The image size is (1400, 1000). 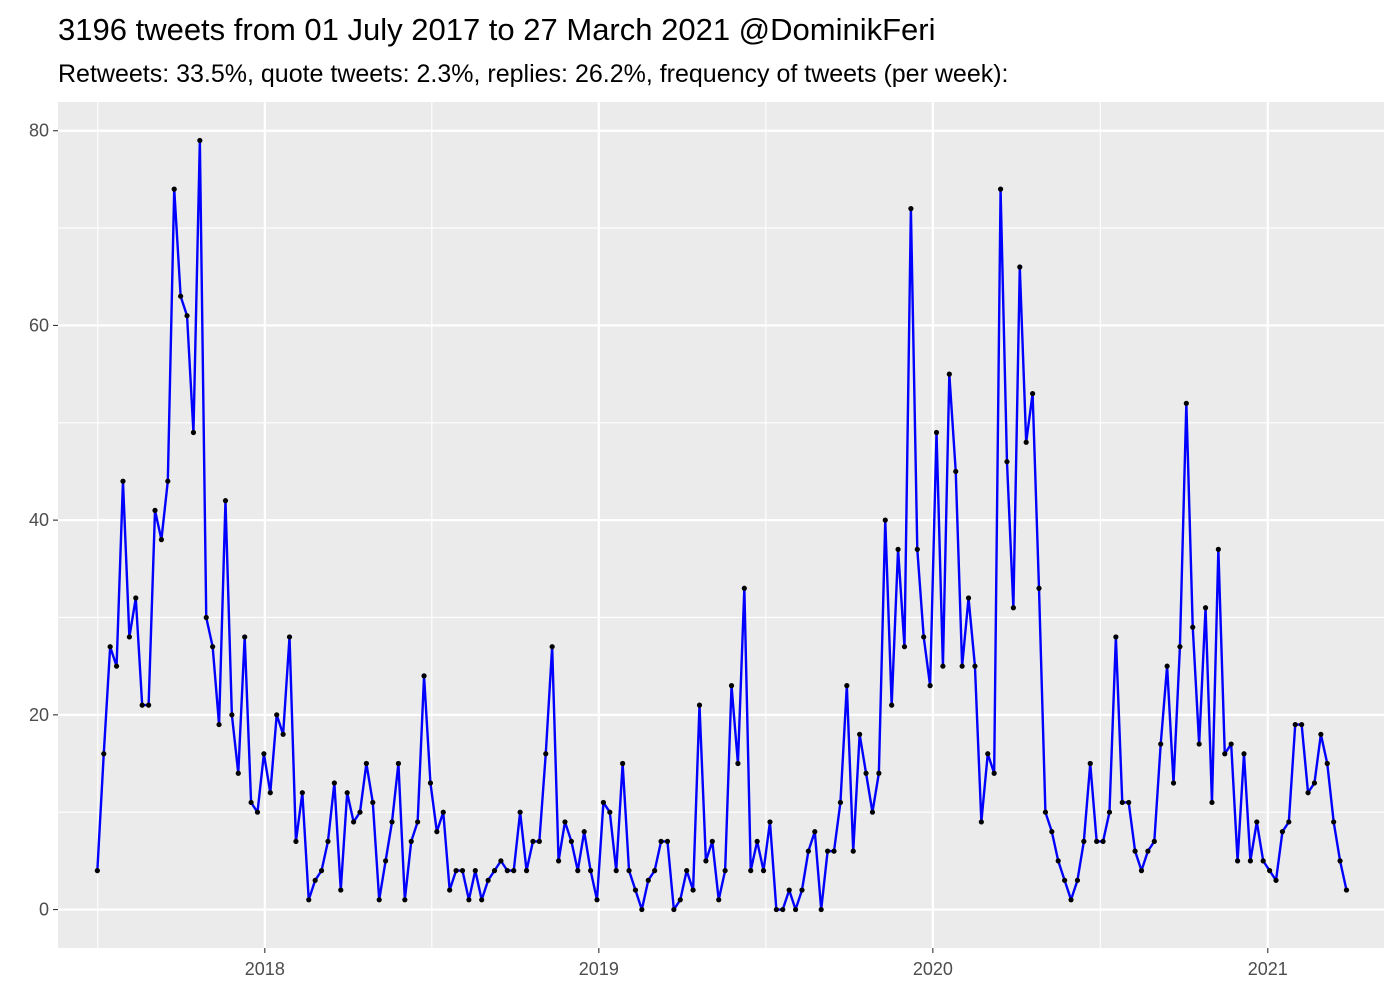 What do you see at coordinates (39, 131) in the screenshot?
I see `y-tick-label: 80` at bounding box center [39, 131].